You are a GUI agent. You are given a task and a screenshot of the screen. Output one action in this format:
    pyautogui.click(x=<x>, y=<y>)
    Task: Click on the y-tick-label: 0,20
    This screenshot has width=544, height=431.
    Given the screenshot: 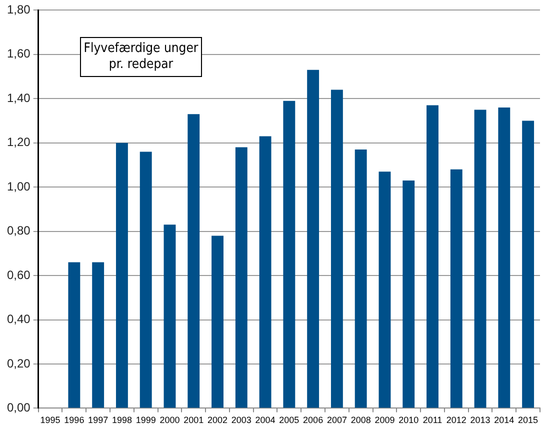 What is the action you would take?
    pyautogui.click(x=18, y=363)
    